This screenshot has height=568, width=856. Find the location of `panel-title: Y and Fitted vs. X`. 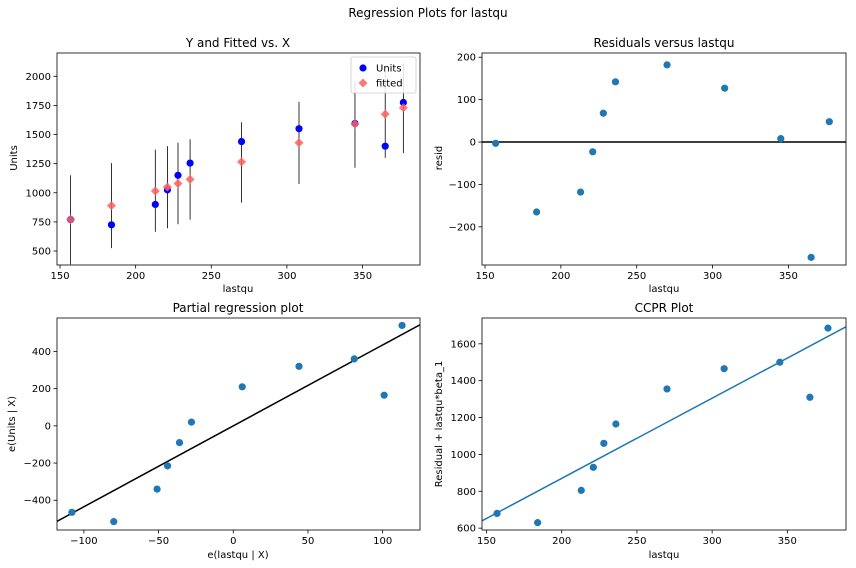

panel-title: Y and Fitted vs. X is located at coordinates (237, 43).